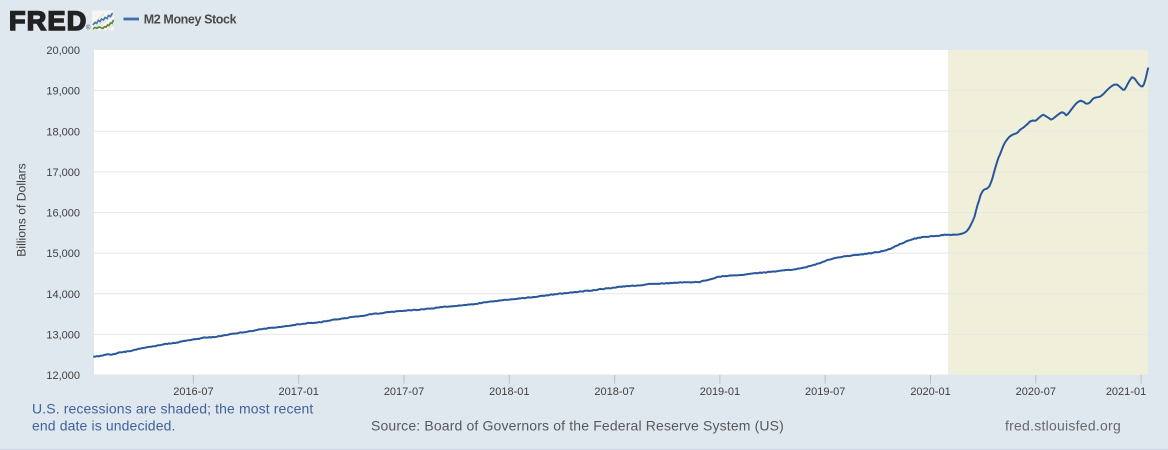  What do you see at coordinates (825, 392) in the screenshot?
I see `svg-text: 2019-07` at bounding box center [825, 392].